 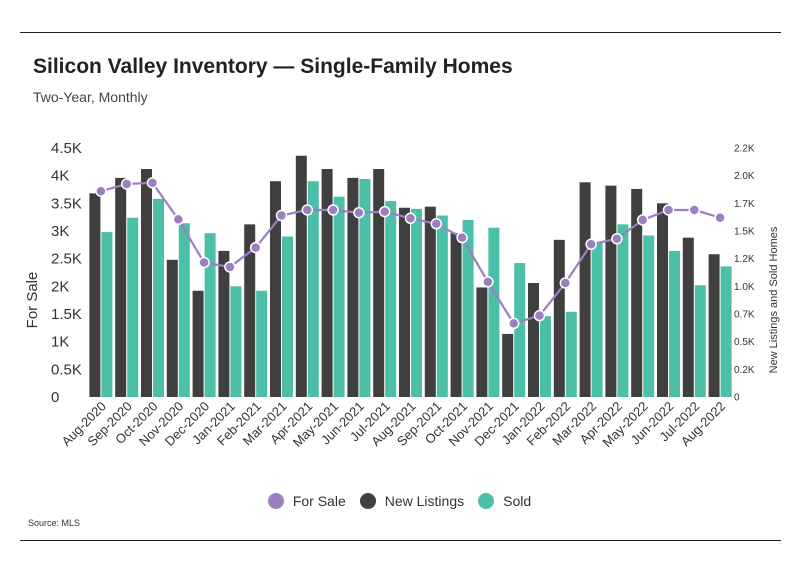 What do you see at coordinates (262, 343) in the screenshot?
I see `bar-sold-feb-2021` at bounding box center [262, 343].